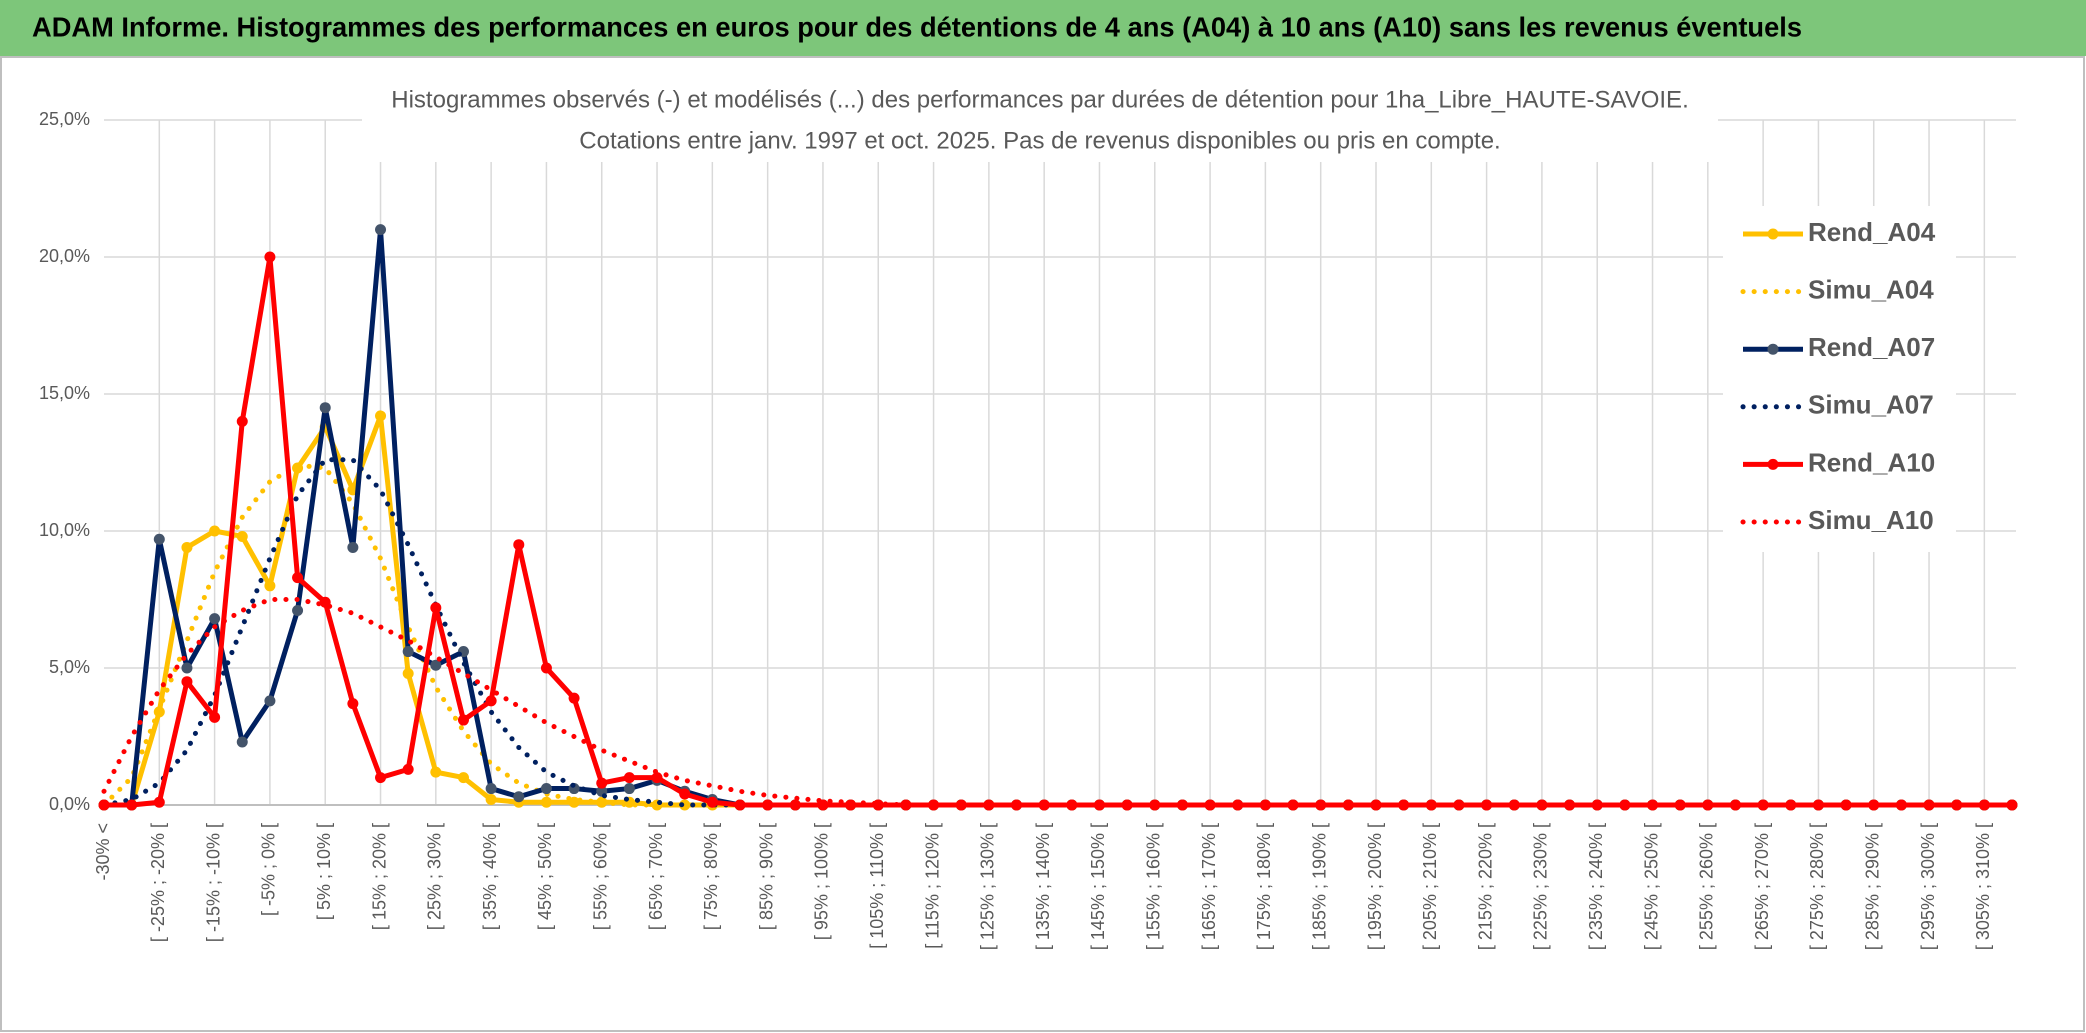  What do you see at coordinates (490, 876) in the screenshot?
I see `x-tick-label: [ 35% ; 40% [` at bounding box center [490, 876].